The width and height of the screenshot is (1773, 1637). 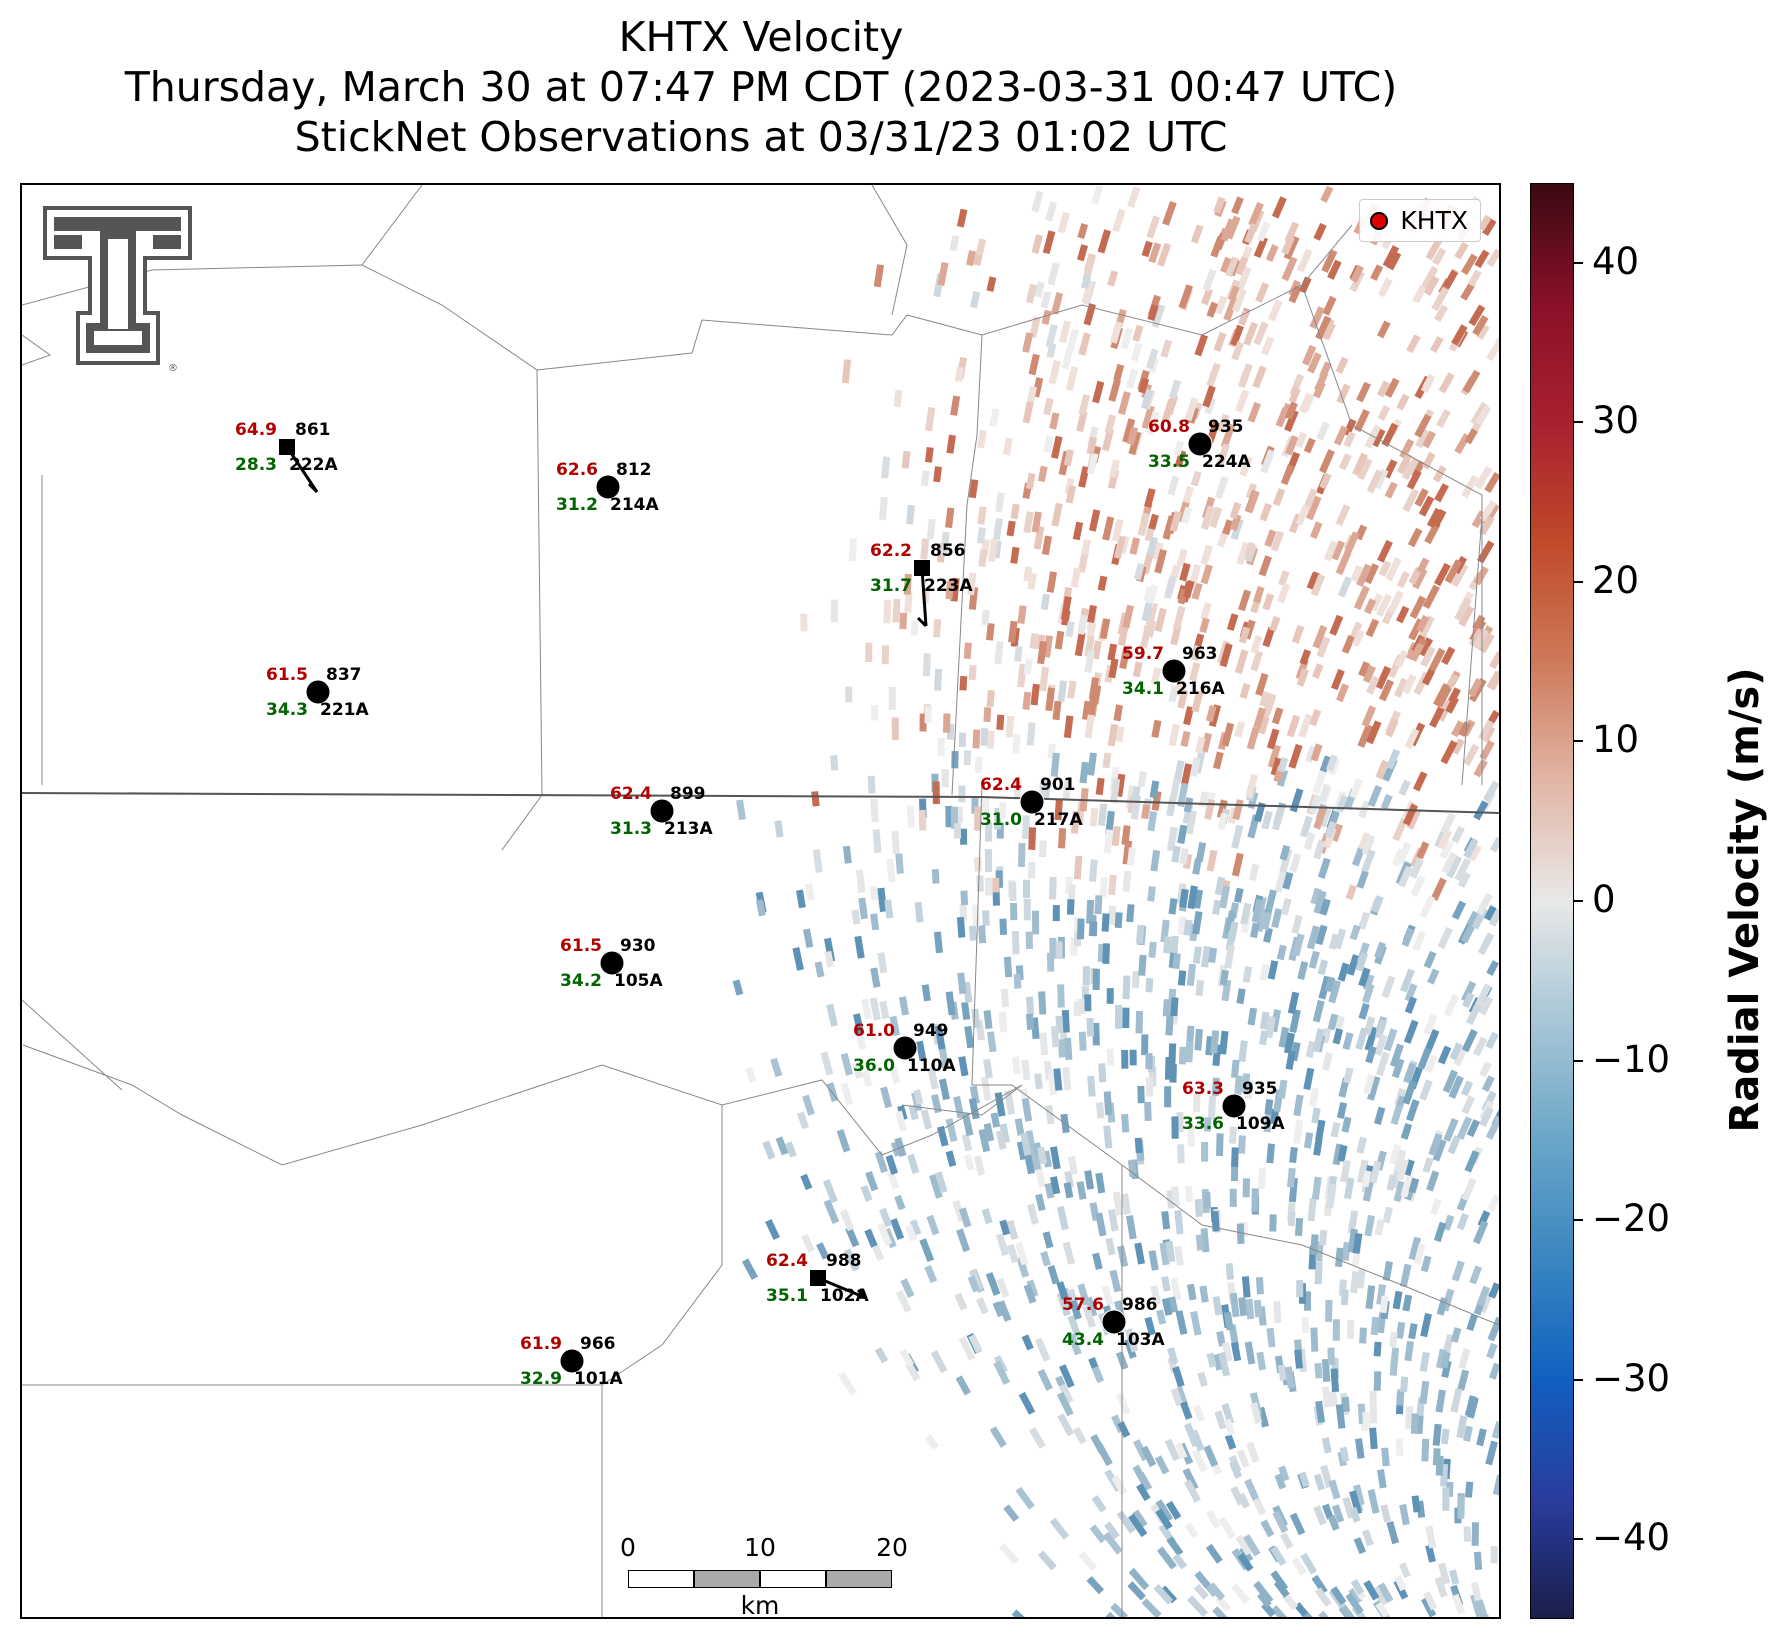 What do you see at coordinates (37, 350) in the screenshot?
I see `county-line` at bounding box center [37, 350].